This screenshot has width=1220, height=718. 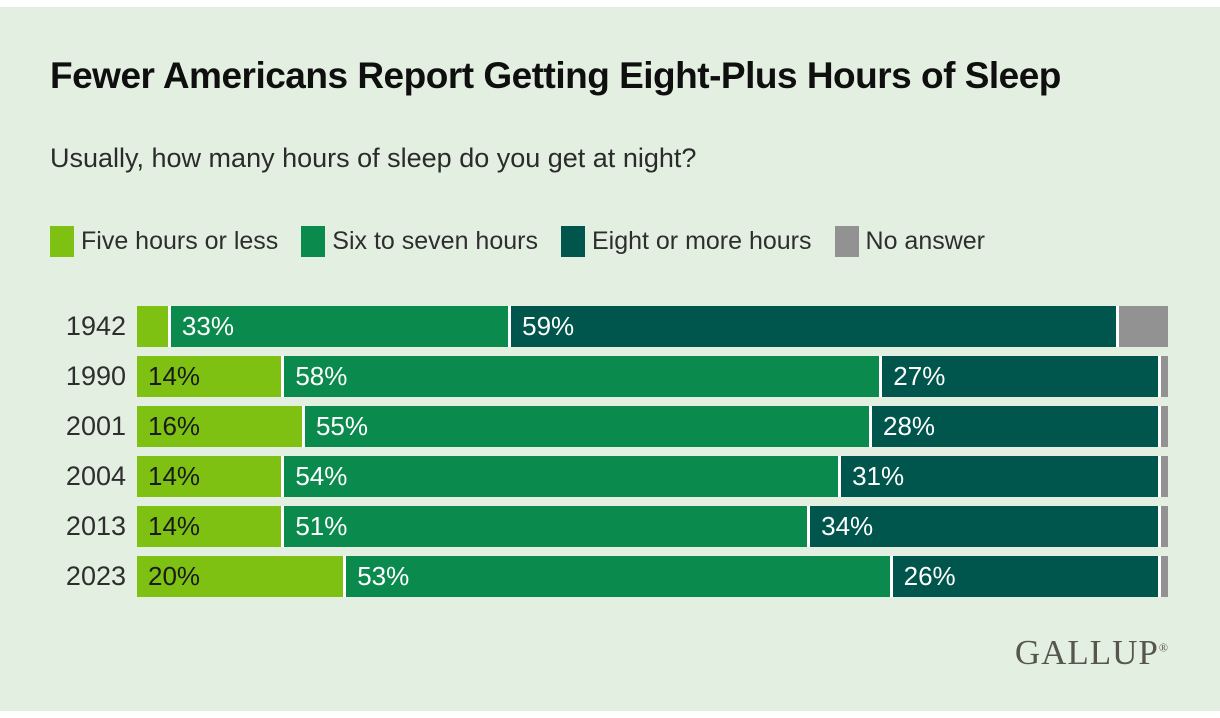 What do you see at coordinates (560, 476) in the screenshot?
I see `bar-segment-six-to-seven-hours: 54%` at bounding box center [560, 476].